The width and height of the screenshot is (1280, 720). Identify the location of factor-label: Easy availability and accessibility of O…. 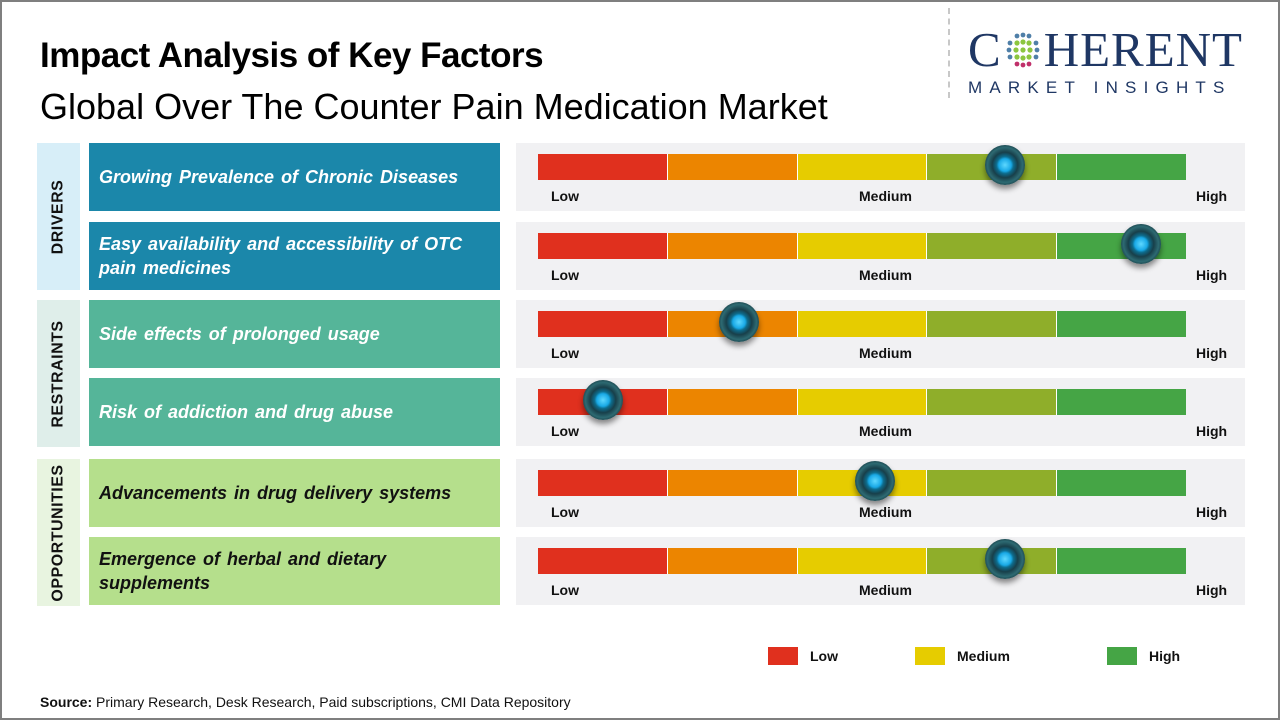
(294, 256).